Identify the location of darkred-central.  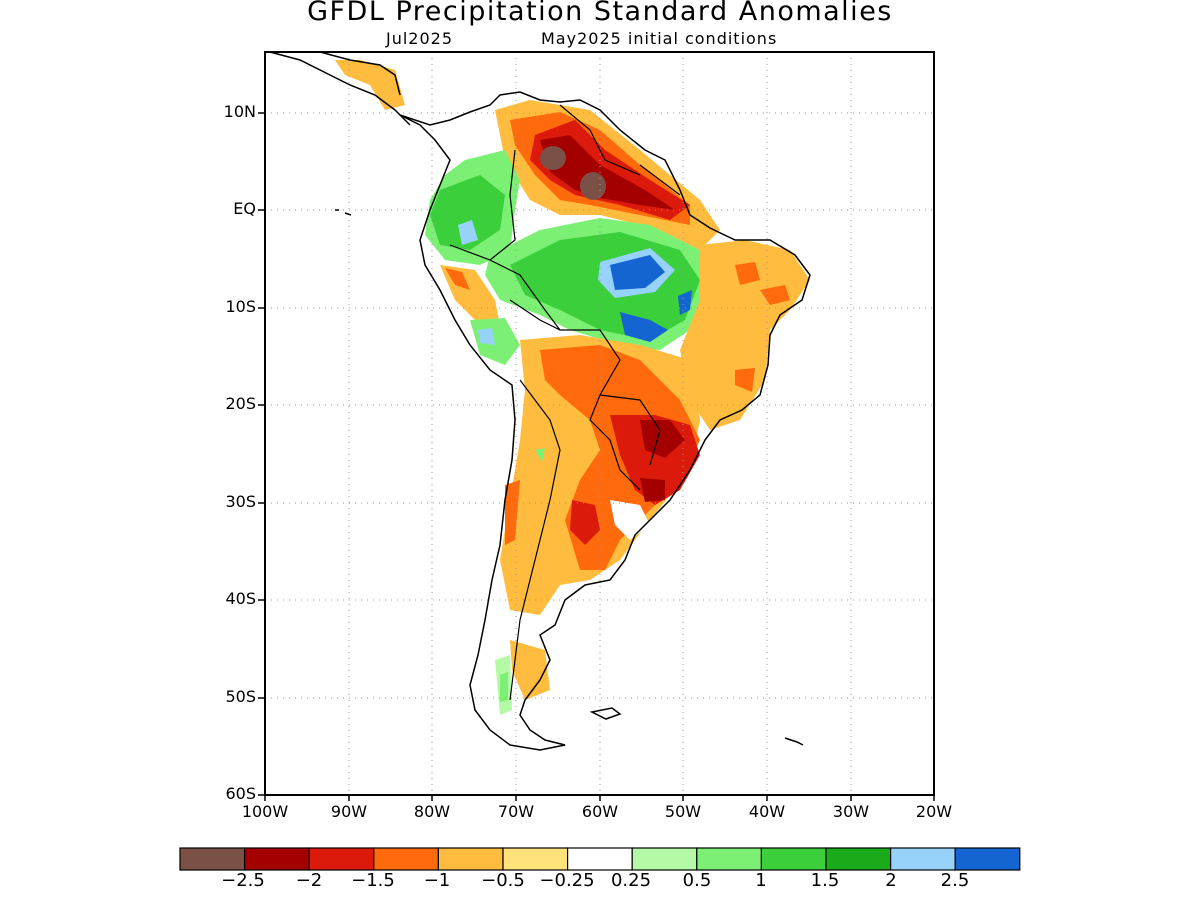
(662, 461).